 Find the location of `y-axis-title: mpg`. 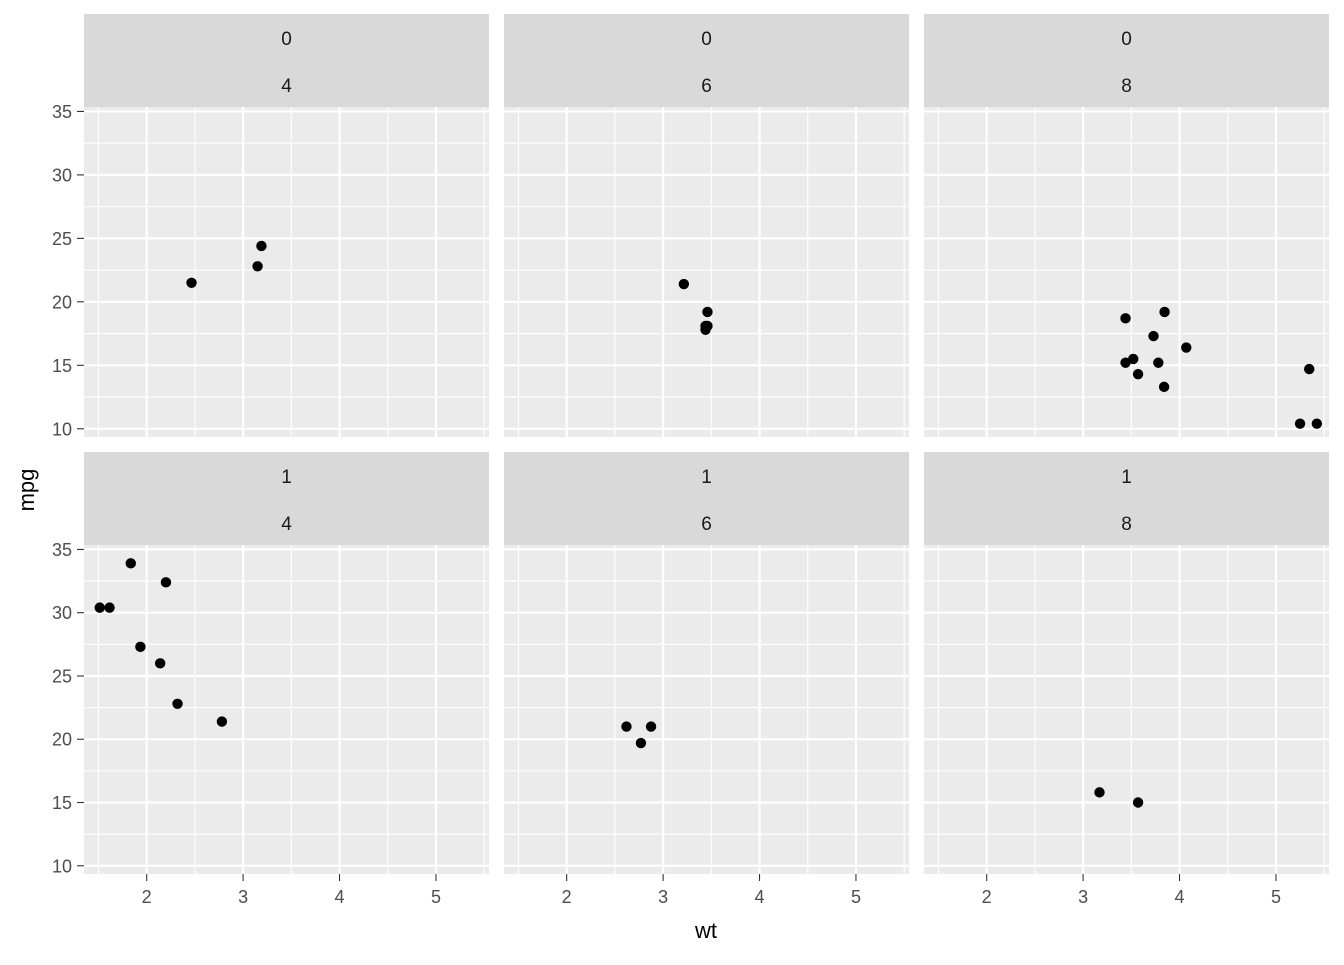

y-axis-title: mpg is located at coordinates (26, 490).